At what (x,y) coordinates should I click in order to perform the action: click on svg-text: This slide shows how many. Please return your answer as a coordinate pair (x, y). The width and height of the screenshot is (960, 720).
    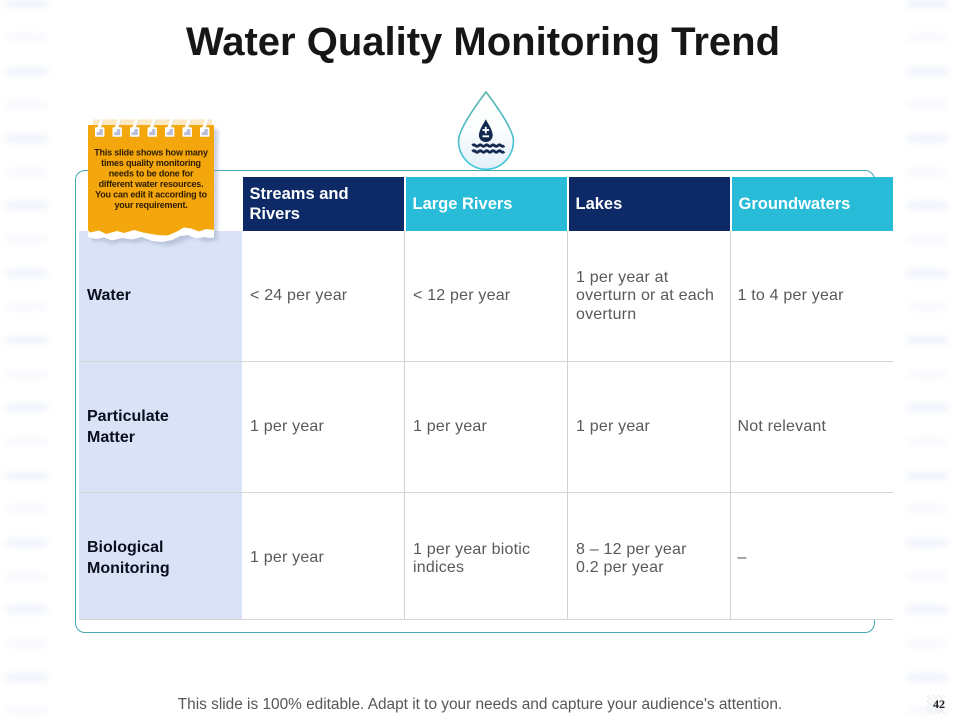
    Looking at the image, I should click on (151, 153).